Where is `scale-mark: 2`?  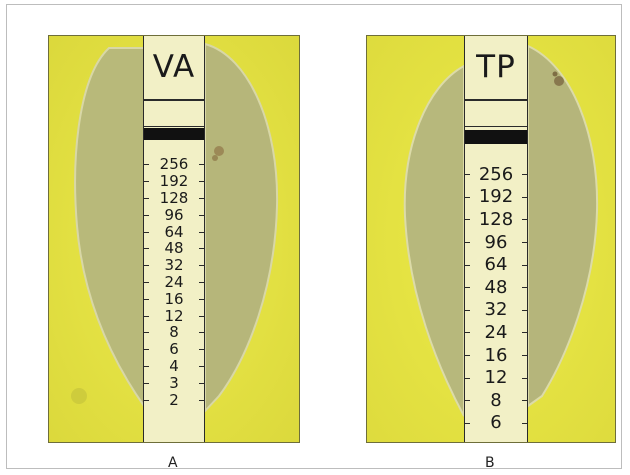 scale-mark: 2 is located at coordinates (174, 400).